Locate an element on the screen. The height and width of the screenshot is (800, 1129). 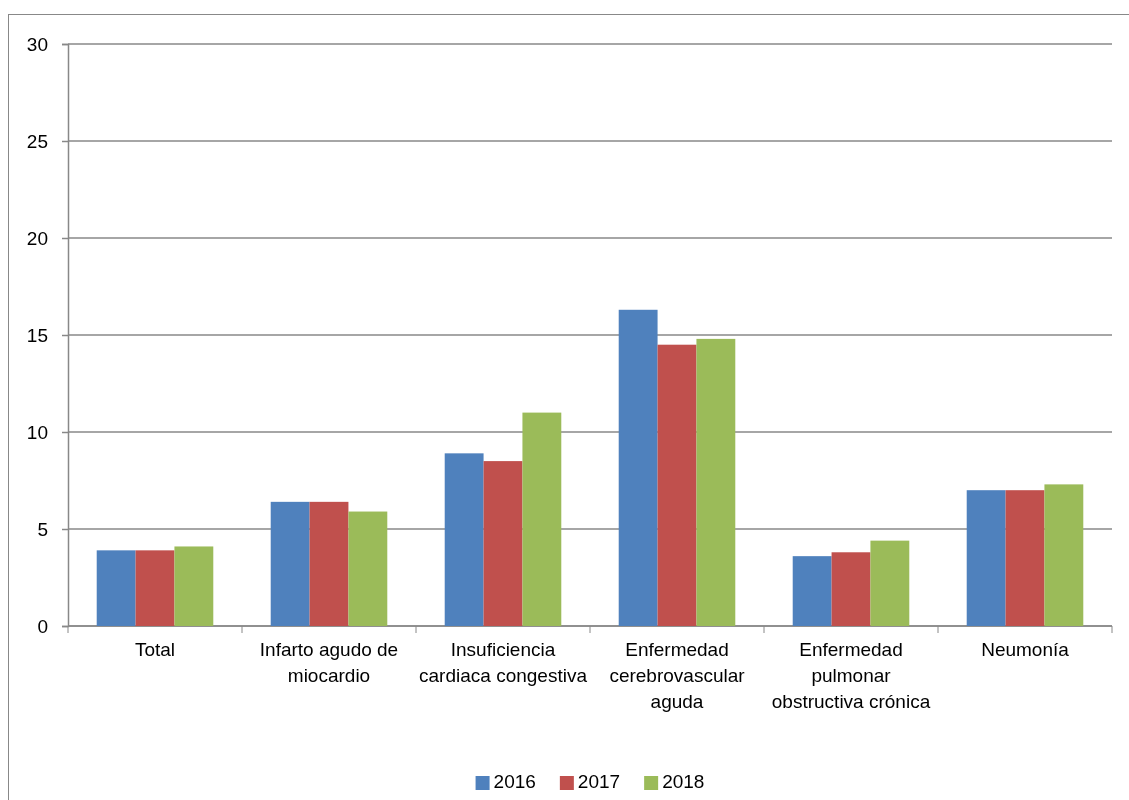
x-tick-label: Enfermedad cerebrovascular aguda is located at coordinates (677, 675).